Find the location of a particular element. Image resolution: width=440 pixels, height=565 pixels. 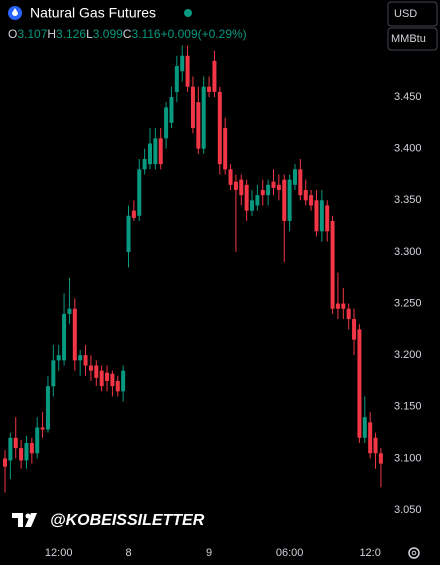

status-dot is located at coordinates (188, 13).